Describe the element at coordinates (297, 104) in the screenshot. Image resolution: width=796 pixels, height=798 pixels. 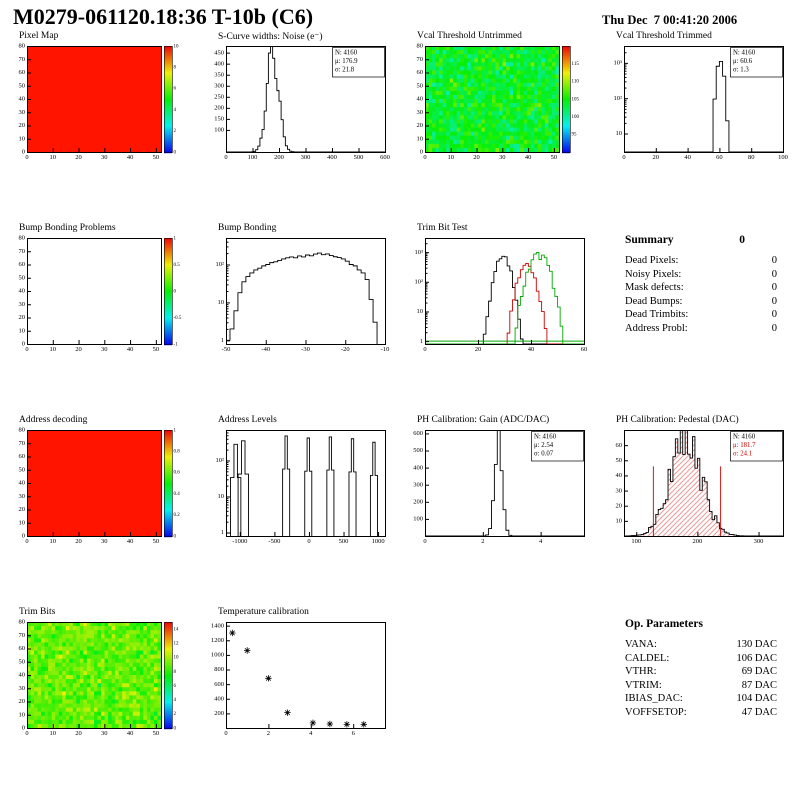
I see `scurve-noise-canvas` at that location.